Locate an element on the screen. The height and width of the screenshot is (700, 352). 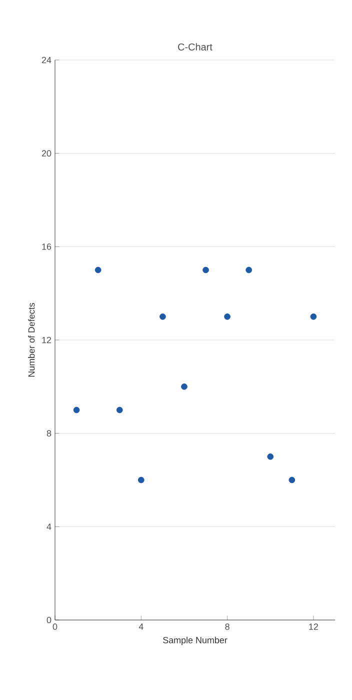
chart-title: C-Chart is located at coordinates (195, 46).